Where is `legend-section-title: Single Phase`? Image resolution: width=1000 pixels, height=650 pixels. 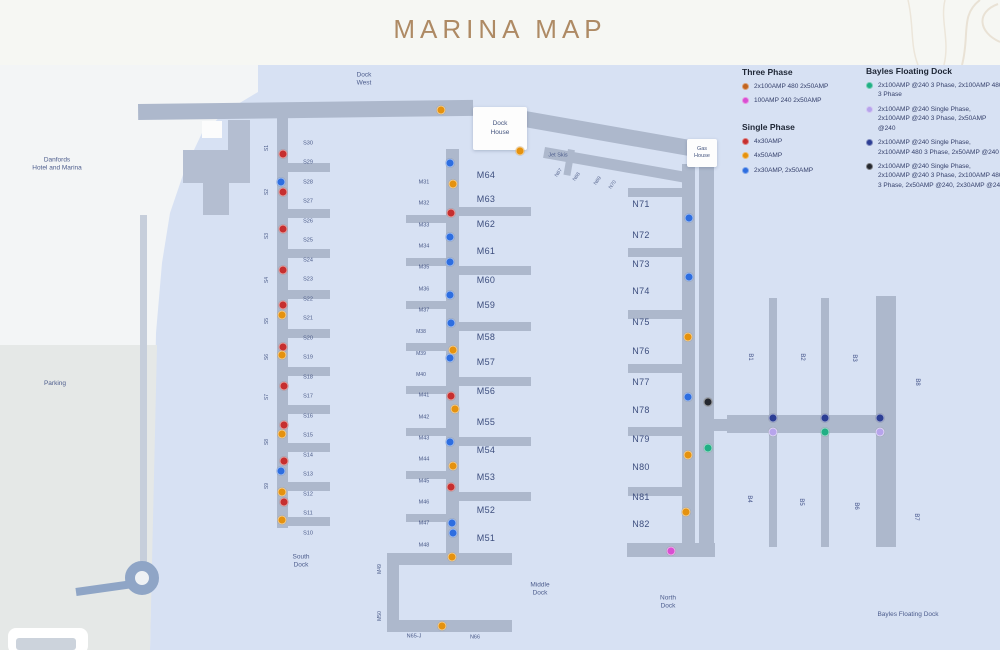
legend-section-title: Single Phase is located at coordinates (768, 127).